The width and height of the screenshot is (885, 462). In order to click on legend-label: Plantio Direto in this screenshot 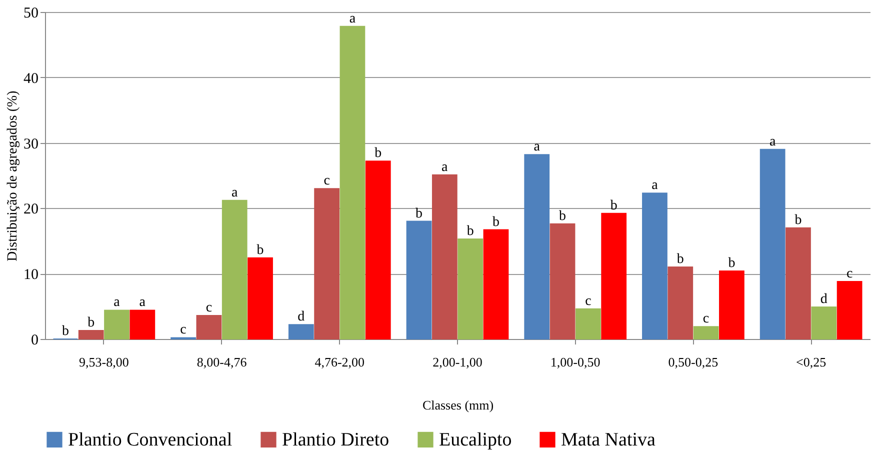, I will do `click(336, 440)`.